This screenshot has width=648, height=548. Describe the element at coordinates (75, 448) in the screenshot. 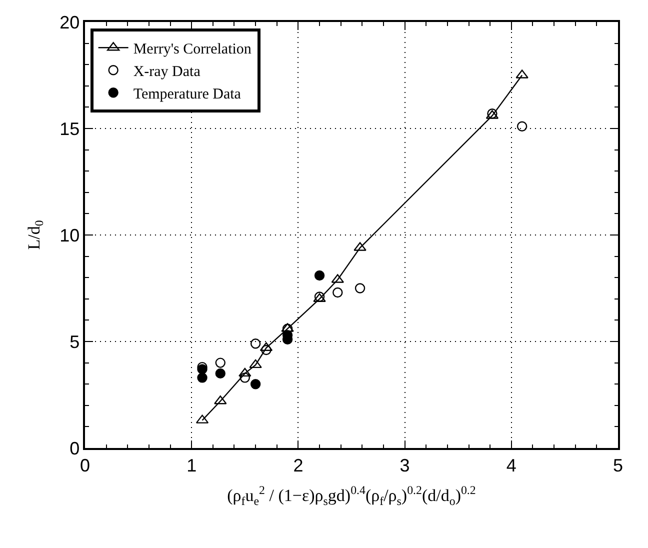

I see `y-tick-label: 0` at that location.